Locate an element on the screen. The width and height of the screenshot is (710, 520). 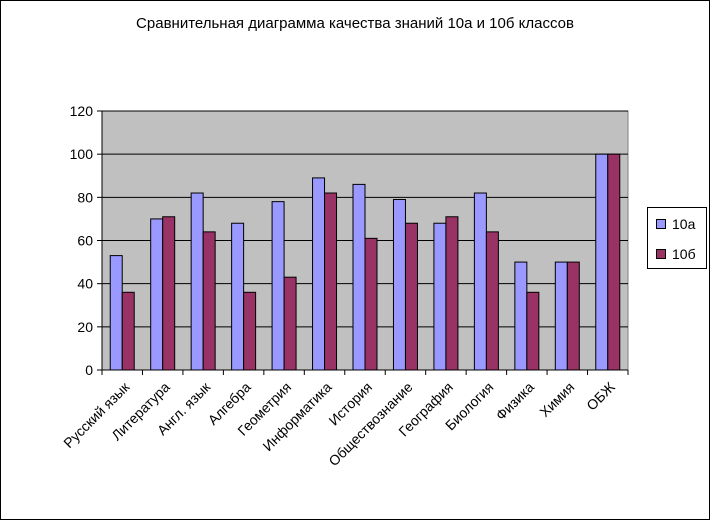
legend-label-10b: 10б is located at coordinates (684, 254).